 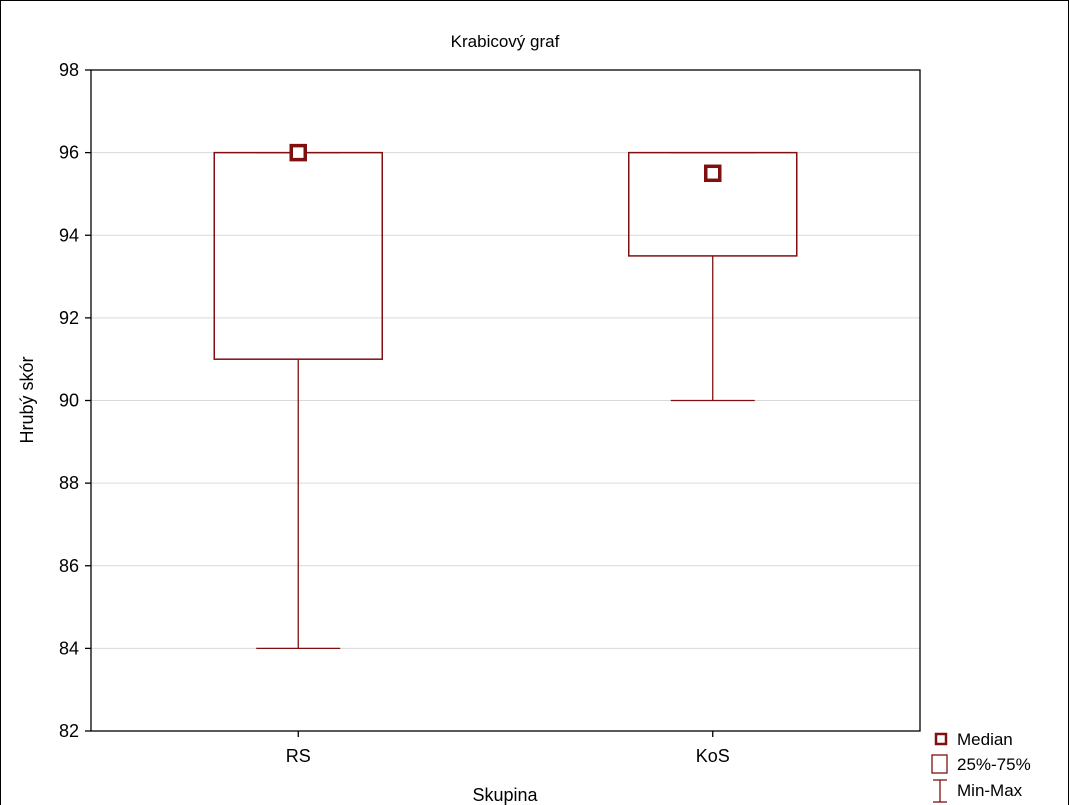 I want to click on y-tick-label: 94, so click(x=69, y=235).